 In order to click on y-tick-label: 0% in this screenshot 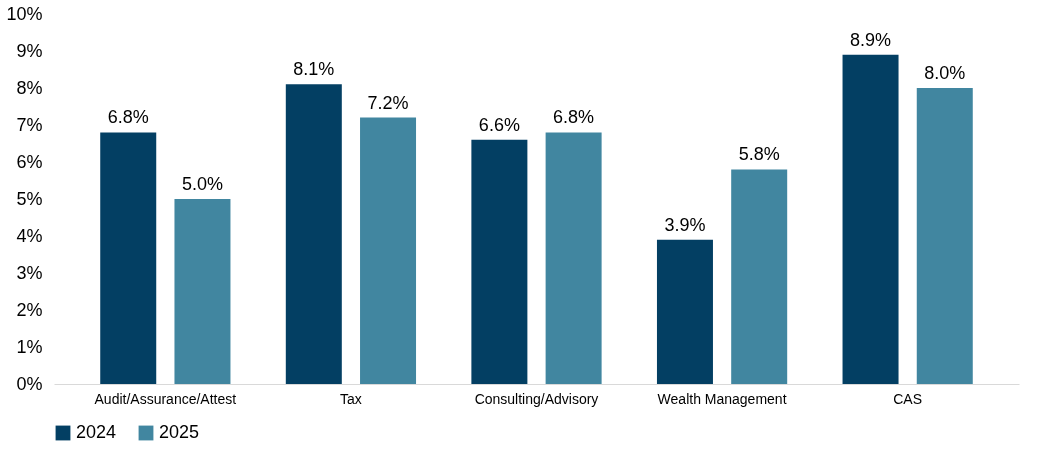, I will do `click(29, 383)`.